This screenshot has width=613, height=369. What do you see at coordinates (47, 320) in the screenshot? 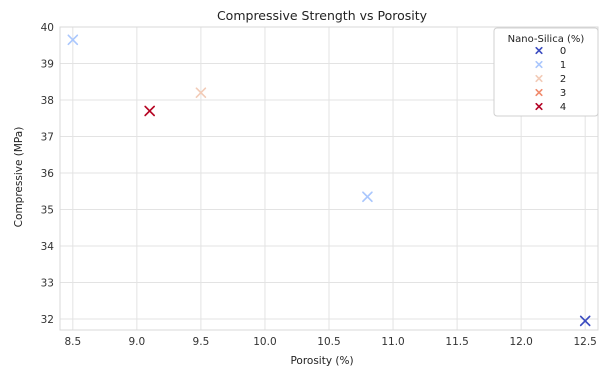
I see `y-tick-label: 32` at bounding box center [47, 320].